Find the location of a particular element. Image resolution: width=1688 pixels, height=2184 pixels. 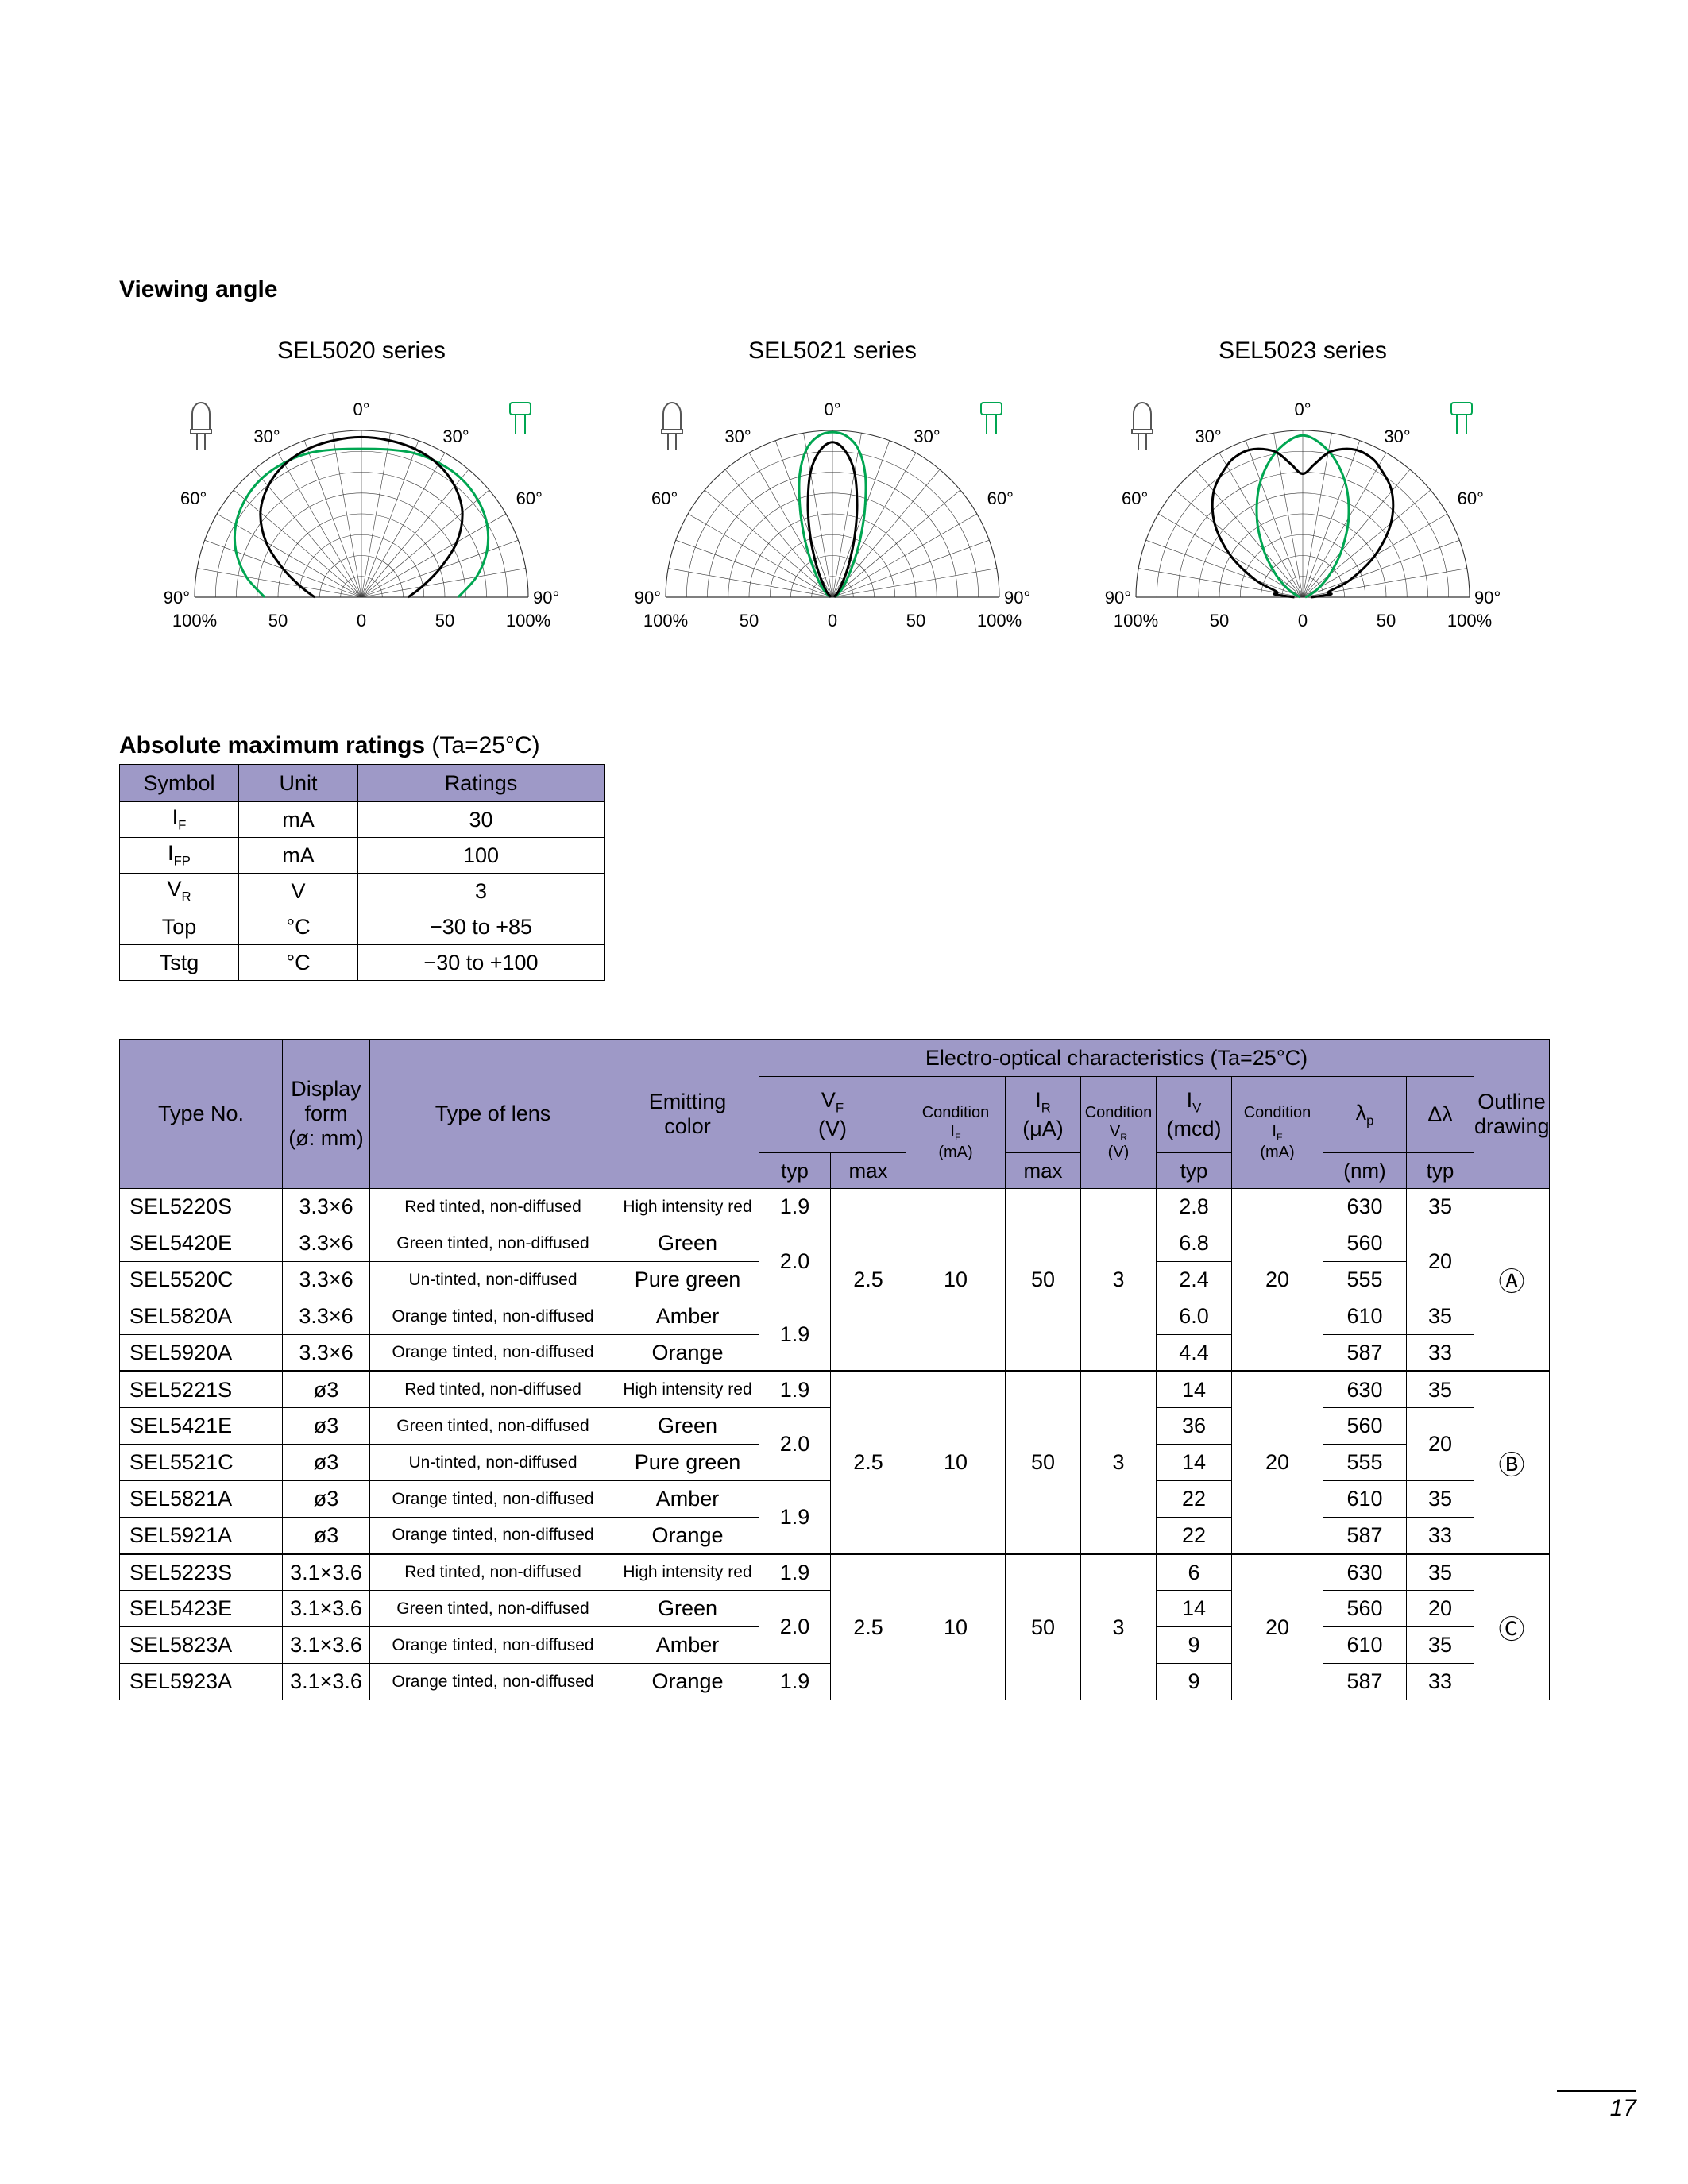

type-no-cell: SEL5423E is located at coordinates (201, 1608).